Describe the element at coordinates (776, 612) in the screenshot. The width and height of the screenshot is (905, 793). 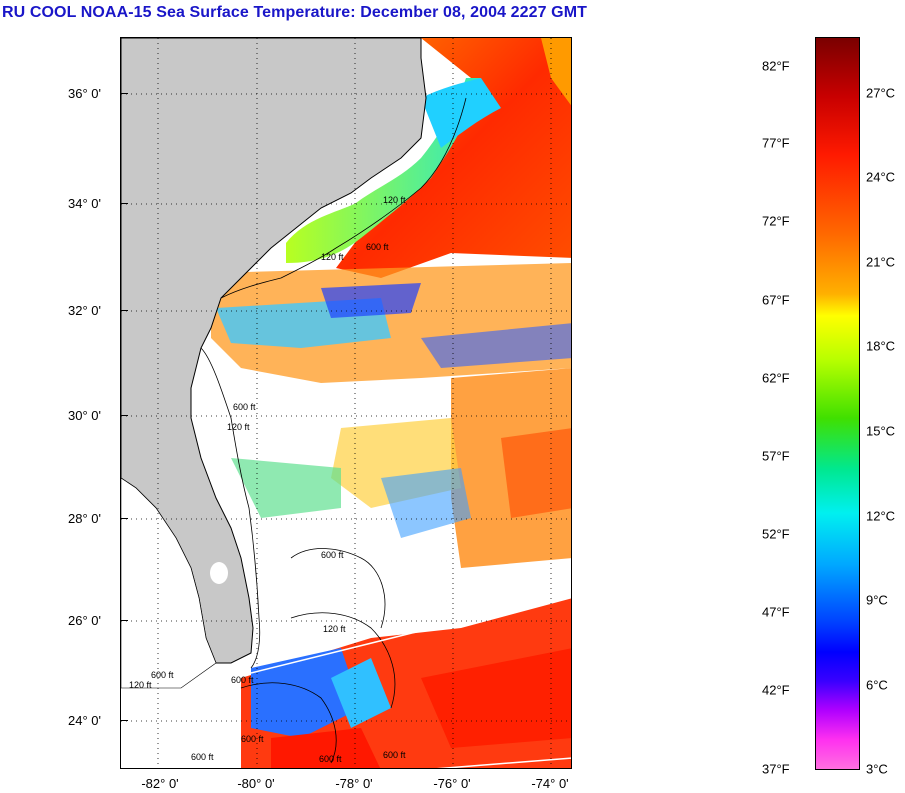
I see `fahrenheit-label: 47°F` at that location.